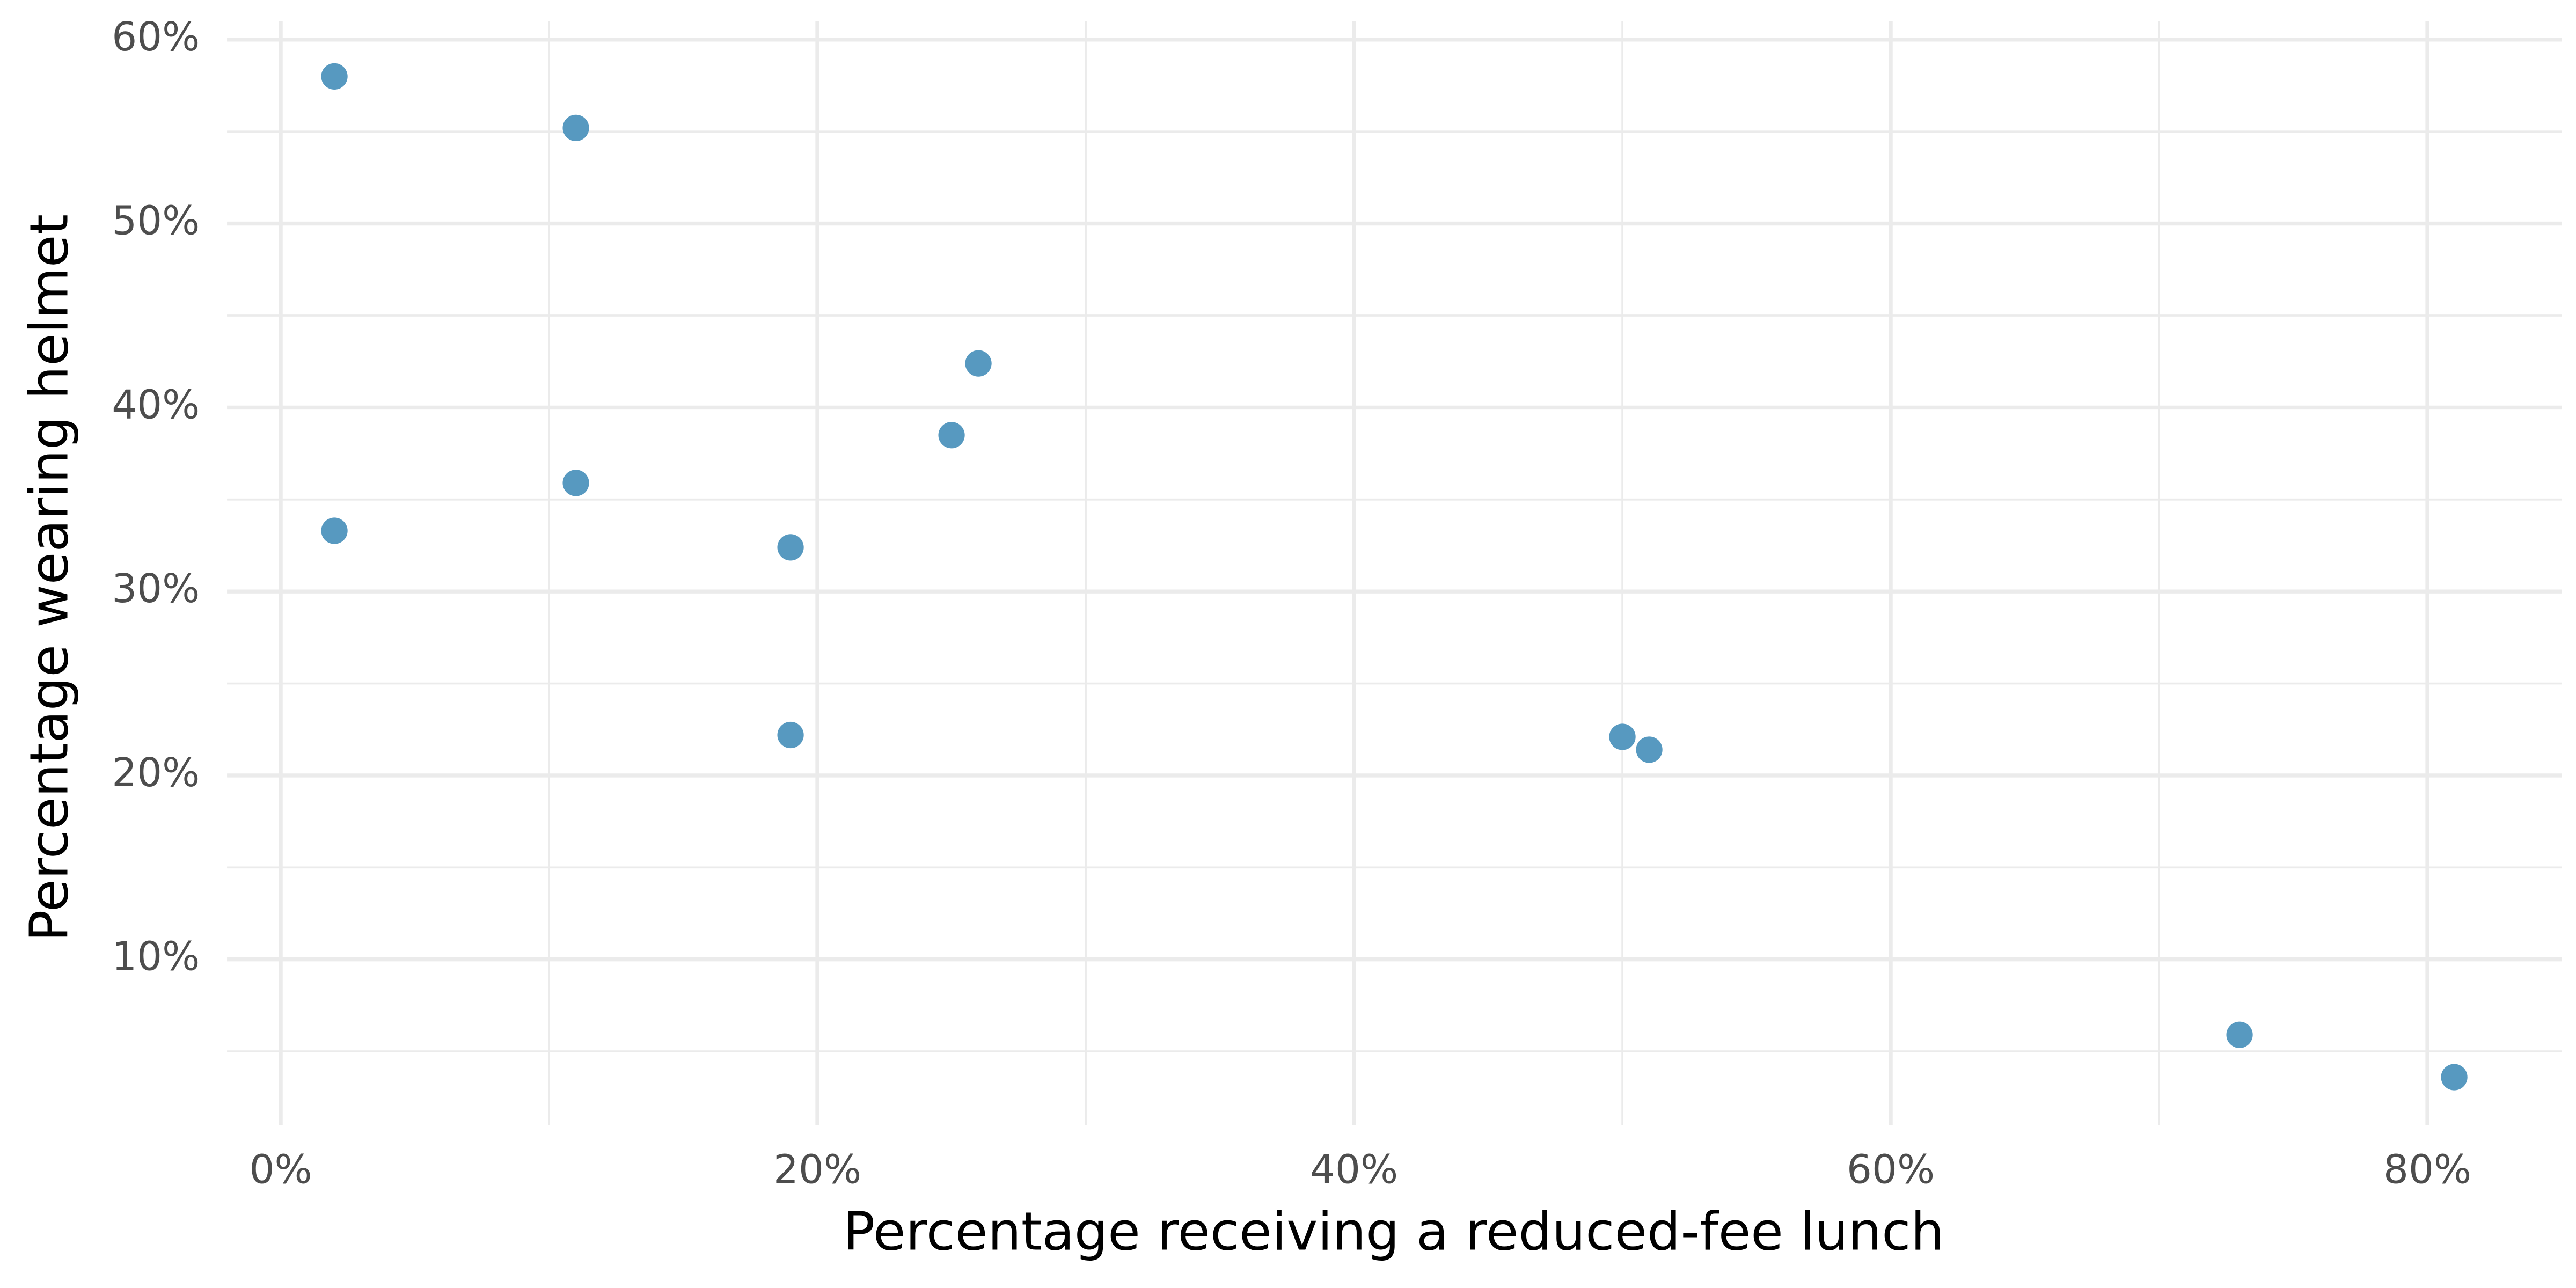  I want to click on y-tick-label: 50%, so click(156, 221).